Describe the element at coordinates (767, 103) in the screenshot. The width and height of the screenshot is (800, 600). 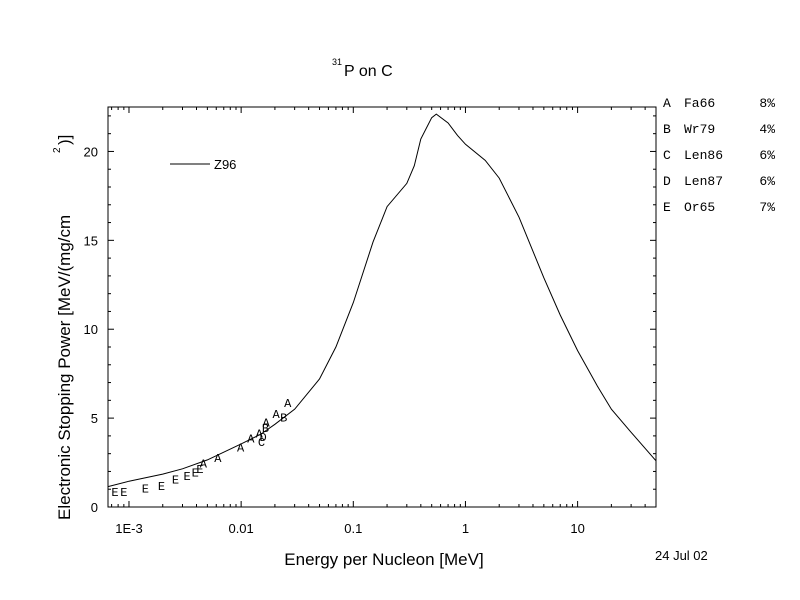
I see `reference-error: 8%` at that location.